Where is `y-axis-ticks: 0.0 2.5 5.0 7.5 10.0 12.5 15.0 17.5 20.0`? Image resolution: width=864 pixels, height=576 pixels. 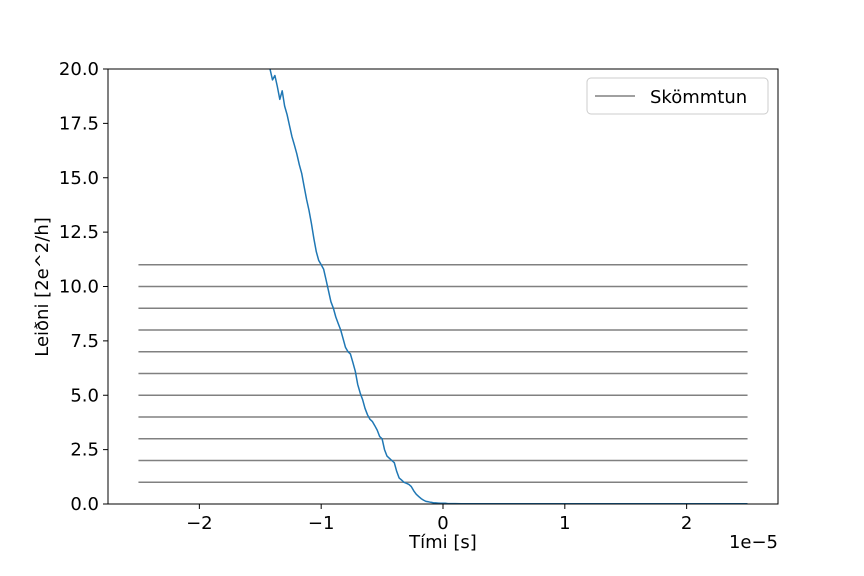 y-axis-ticks: 0.0 2.5 5.0 7.5 10.0 12.5 15.0 17.5 20.0 is located at coordinates (83, 287).